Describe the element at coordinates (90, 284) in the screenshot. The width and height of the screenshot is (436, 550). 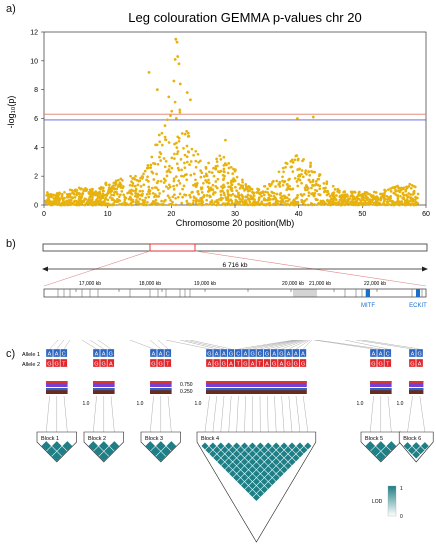
I see `kb-tick-label: 17,000 kb` at that location.